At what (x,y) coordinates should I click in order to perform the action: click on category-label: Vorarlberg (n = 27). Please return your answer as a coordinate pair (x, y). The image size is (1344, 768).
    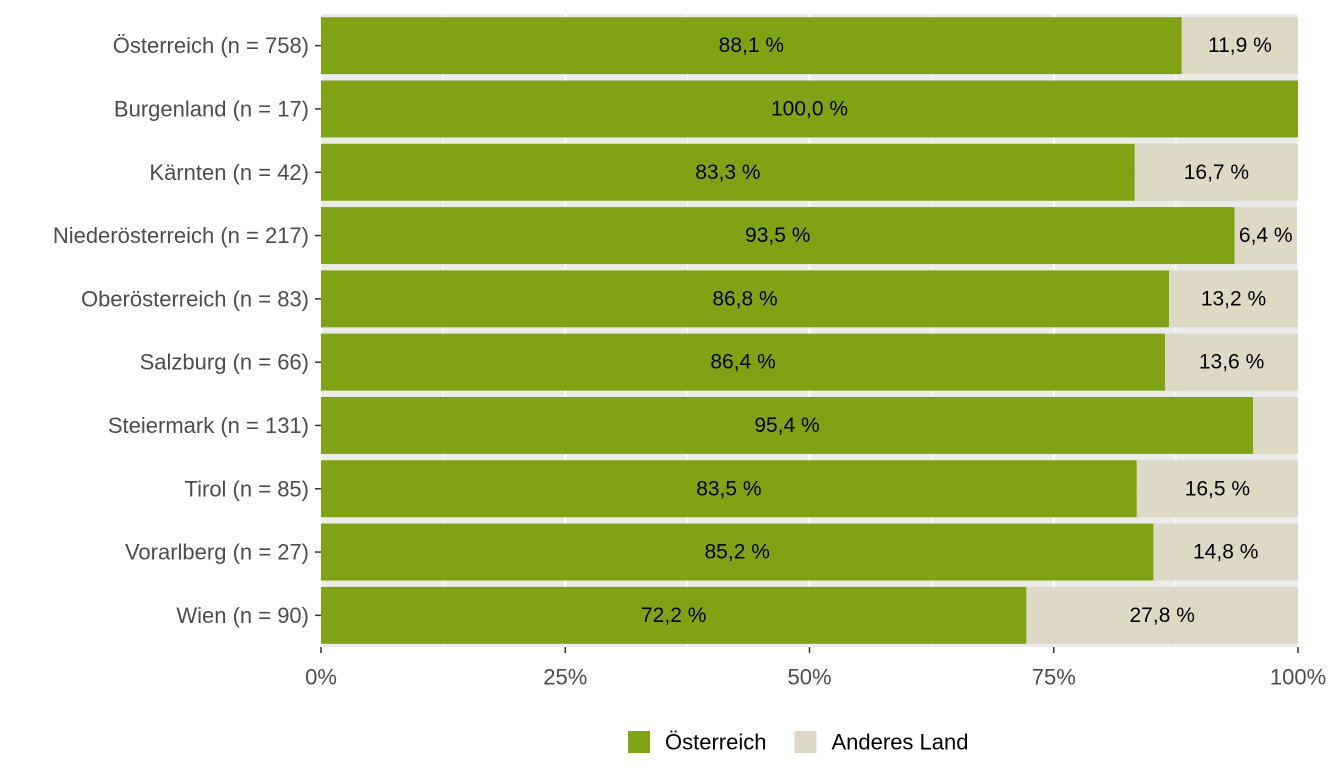
    Looking at the image, I should click on (217, 552).